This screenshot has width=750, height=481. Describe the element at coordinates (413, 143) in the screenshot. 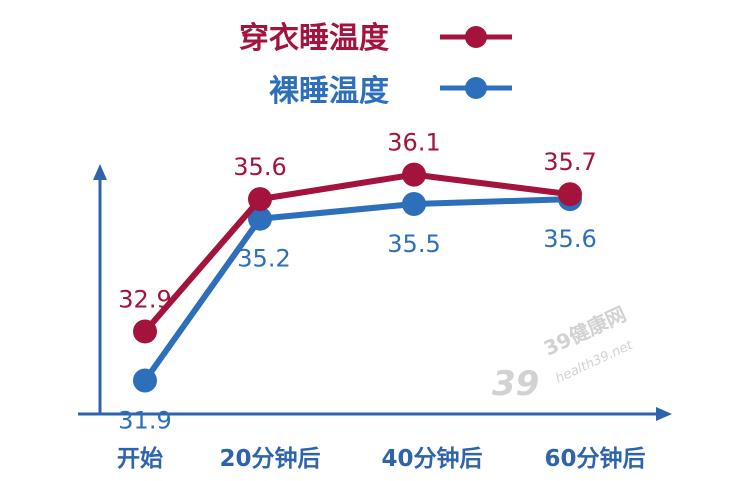

I see `data-label-clothed: 36.1` at that location.